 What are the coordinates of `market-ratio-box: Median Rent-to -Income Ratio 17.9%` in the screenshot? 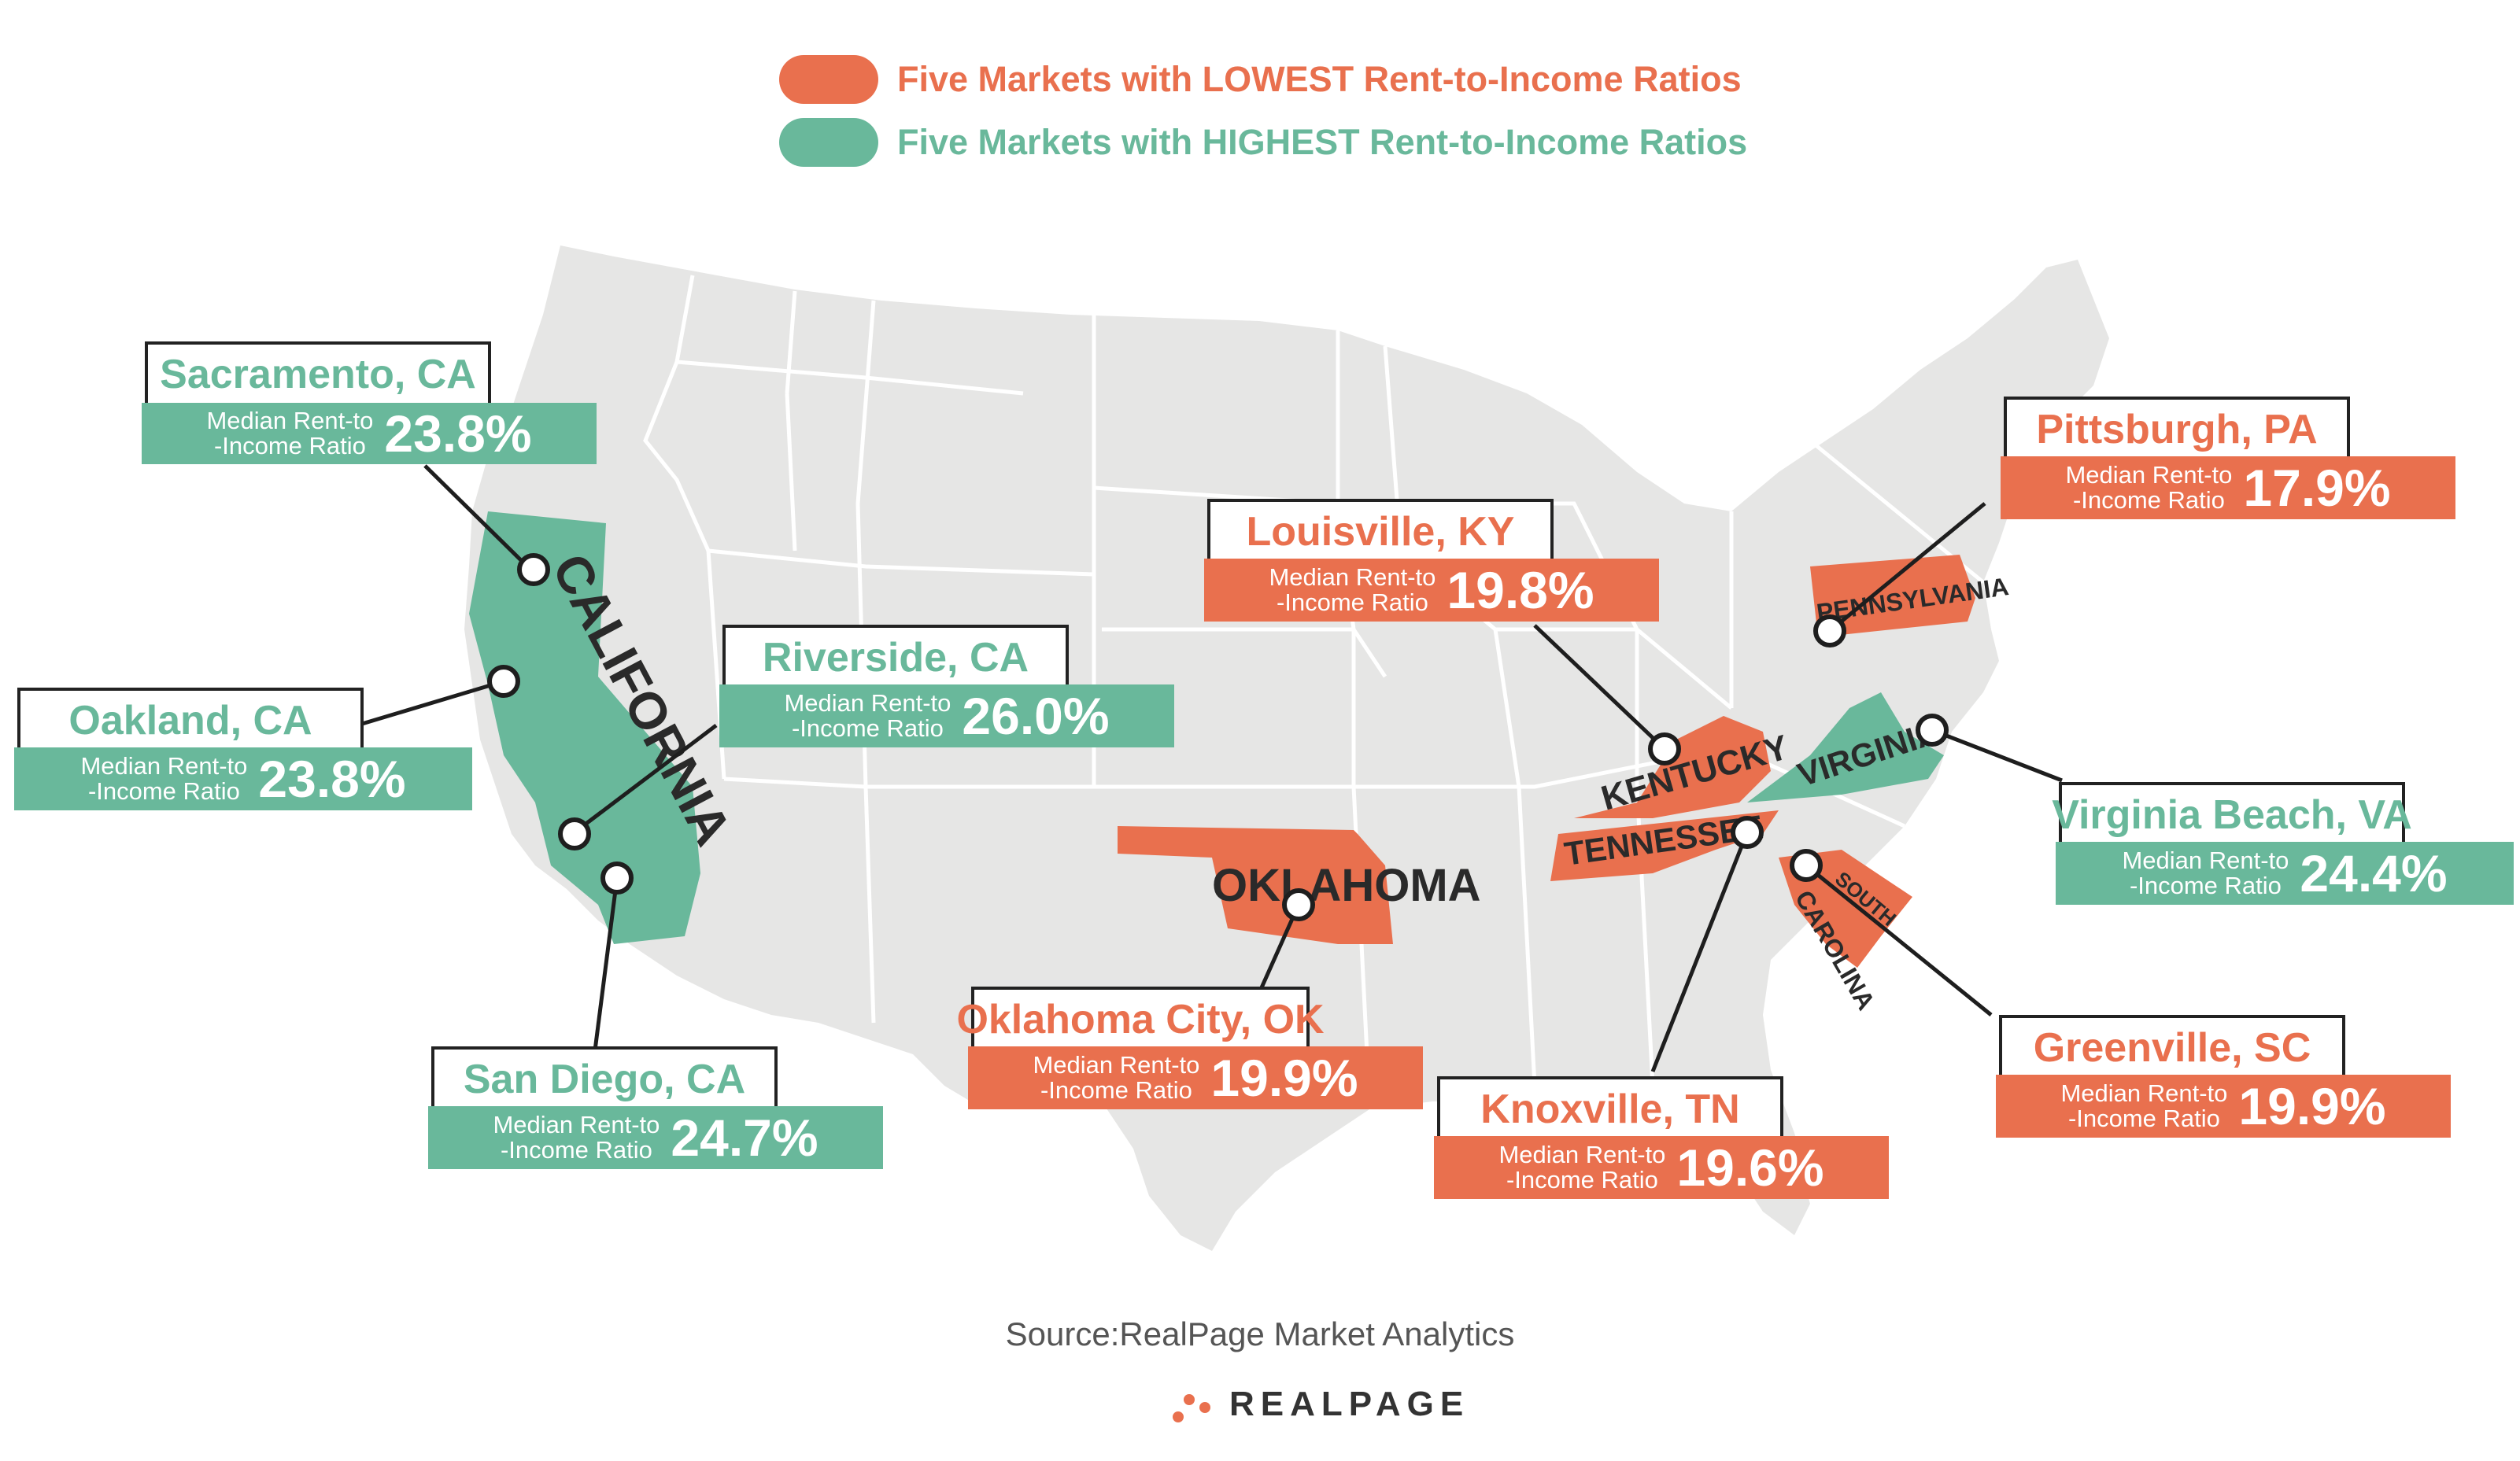 It's located at (2228, 488).